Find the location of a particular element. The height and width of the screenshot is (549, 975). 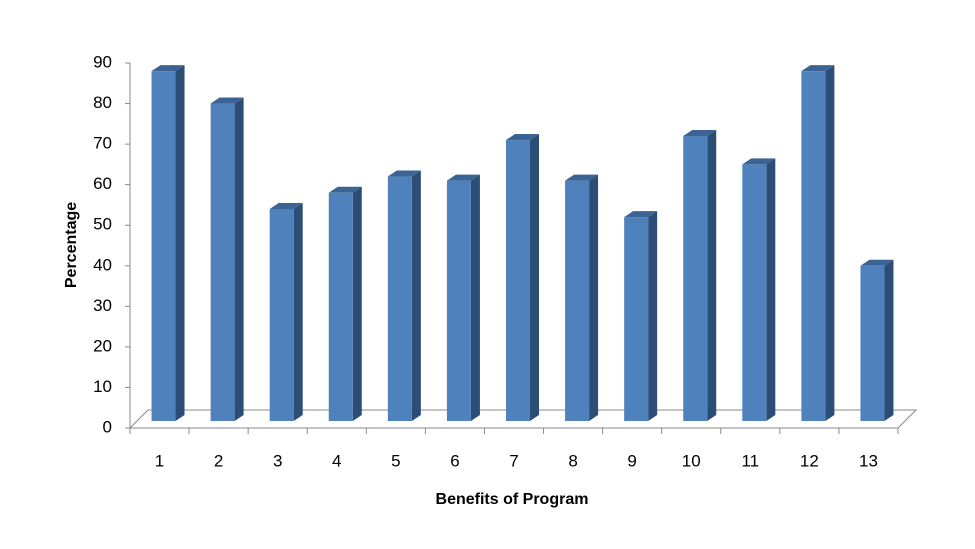

y-axis-title: Percentage is located at coordinates (71, 245).